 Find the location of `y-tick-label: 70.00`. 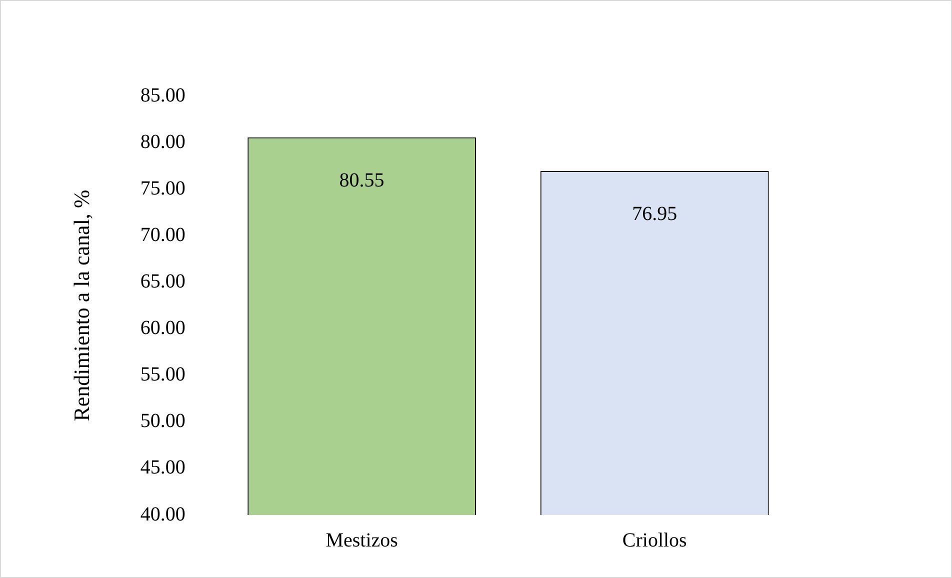

y-tick-label: 70.00 is located at coordinates (163, 235).